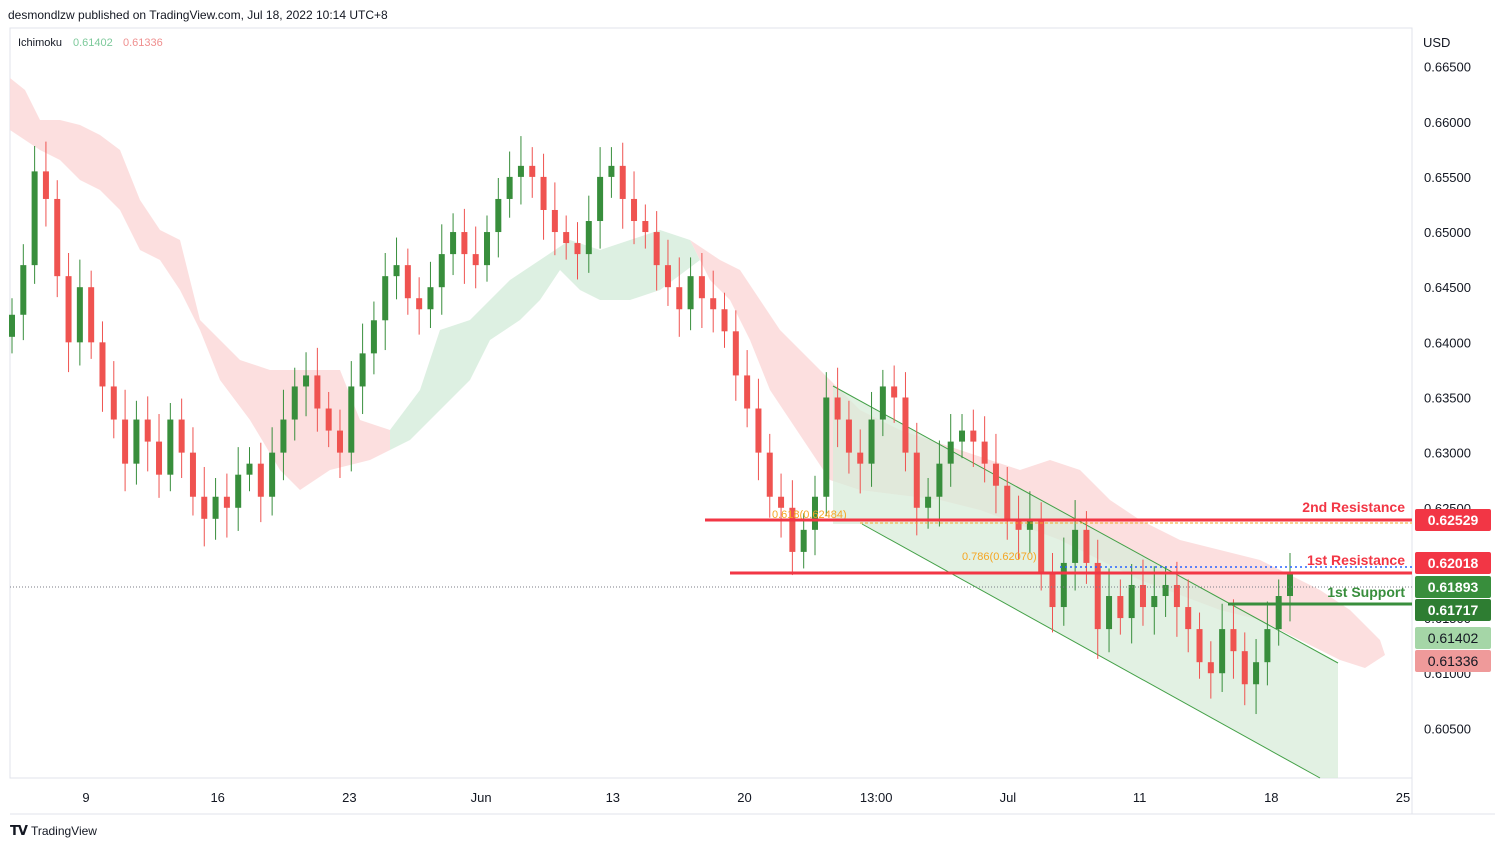 The height and width of the screenshot is (850, 1504). What do you see at coordinates (1447, 453) in the screenshot?
I see `price-tick-label: 0.63000` at bounding box center [1447, 453].